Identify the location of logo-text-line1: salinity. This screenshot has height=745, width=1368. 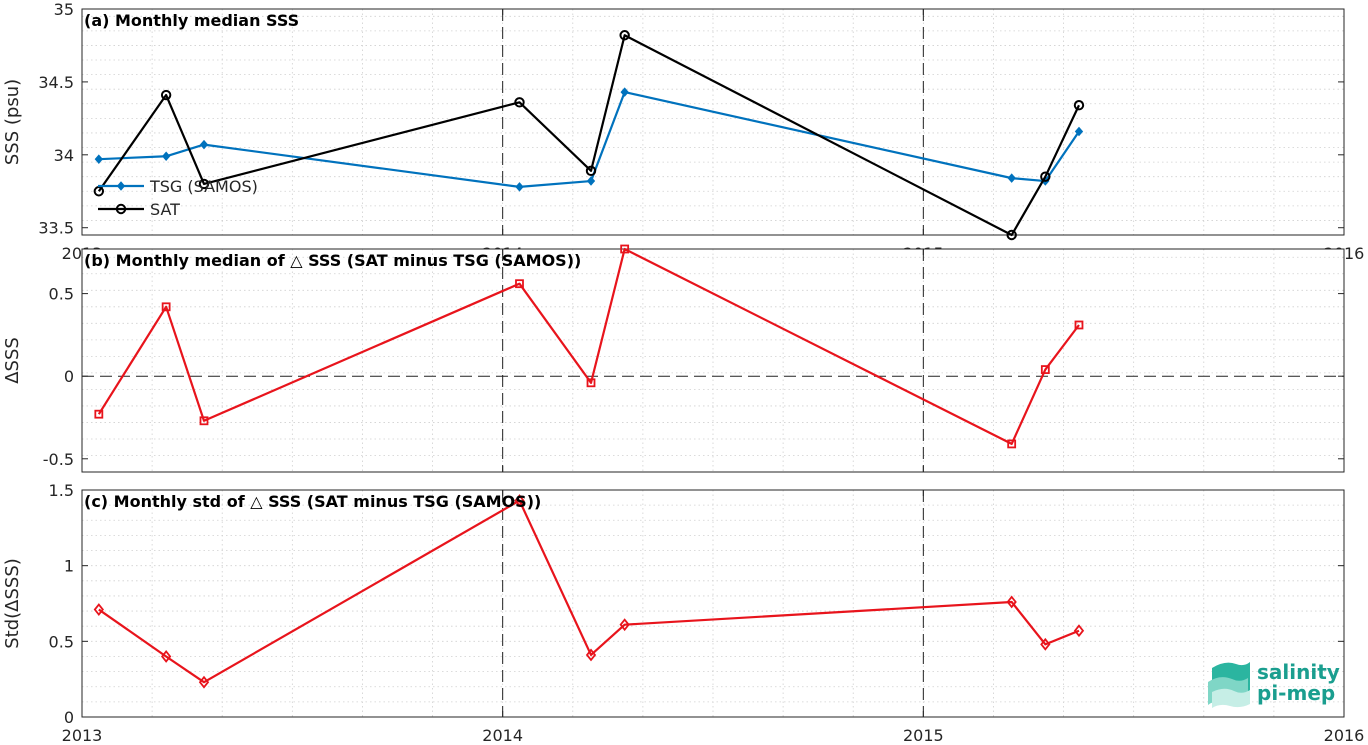
(1298, 672).